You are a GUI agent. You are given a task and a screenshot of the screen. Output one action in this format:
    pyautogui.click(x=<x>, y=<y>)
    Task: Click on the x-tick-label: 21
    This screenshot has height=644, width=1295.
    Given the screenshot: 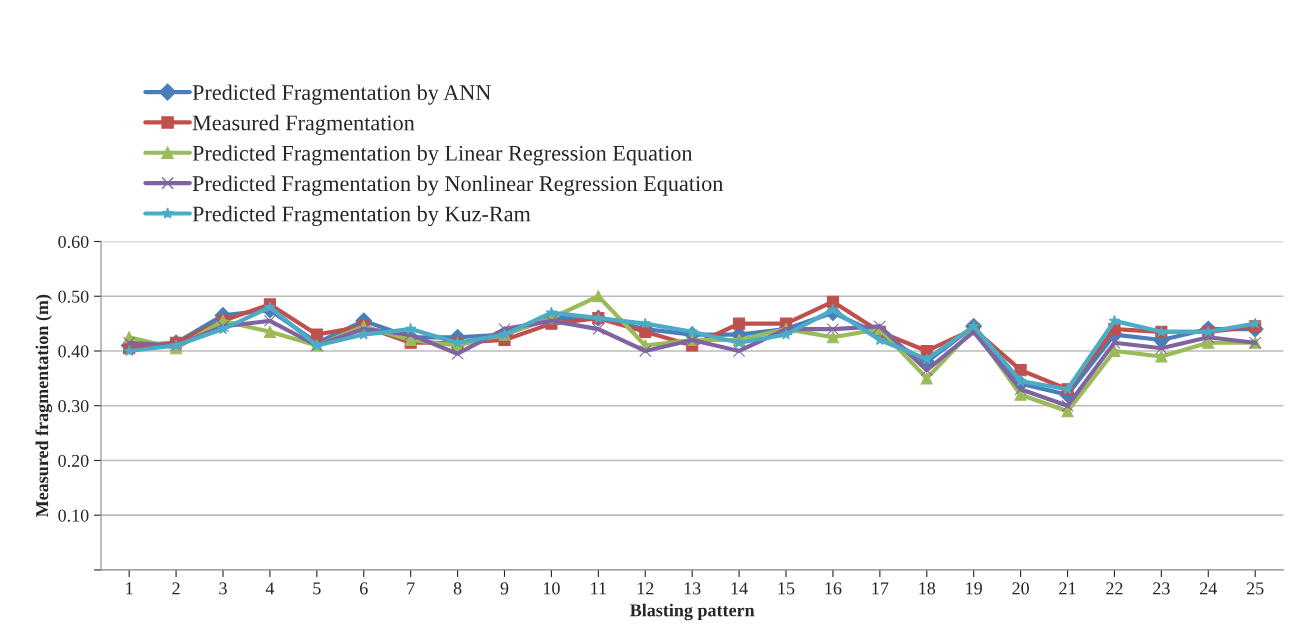 What is the action you would take?
    pyautogui.click(x=1067, y=588)
    